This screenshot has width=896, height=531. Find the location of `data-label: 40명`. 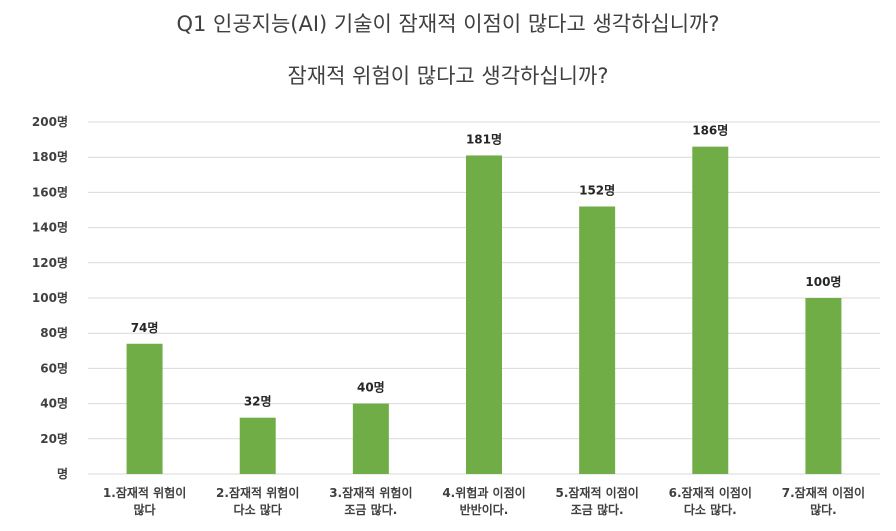

data-label: 40명 is located at coordinates (371, 388).